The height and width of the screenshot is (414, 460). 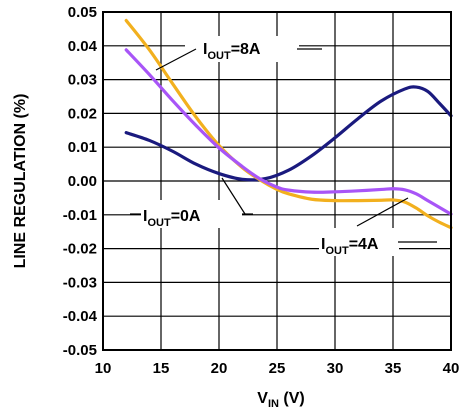 I want to click on annotation-label: IOUT=0A, so click(x=191, y=203).